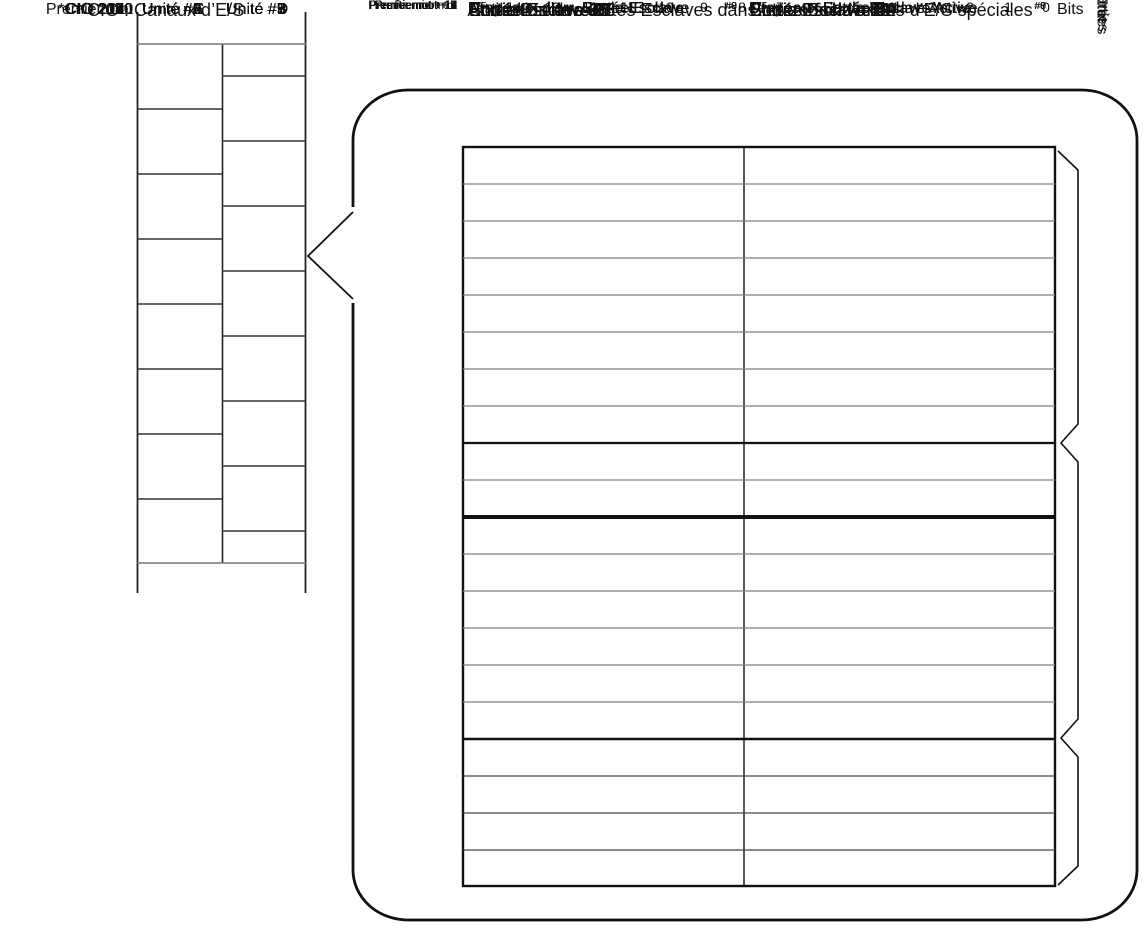 Image resolution: width=1143 pixels, height=931 pixels. I want to click on word-row-label: Premier mot + 7, so click(415, 6).